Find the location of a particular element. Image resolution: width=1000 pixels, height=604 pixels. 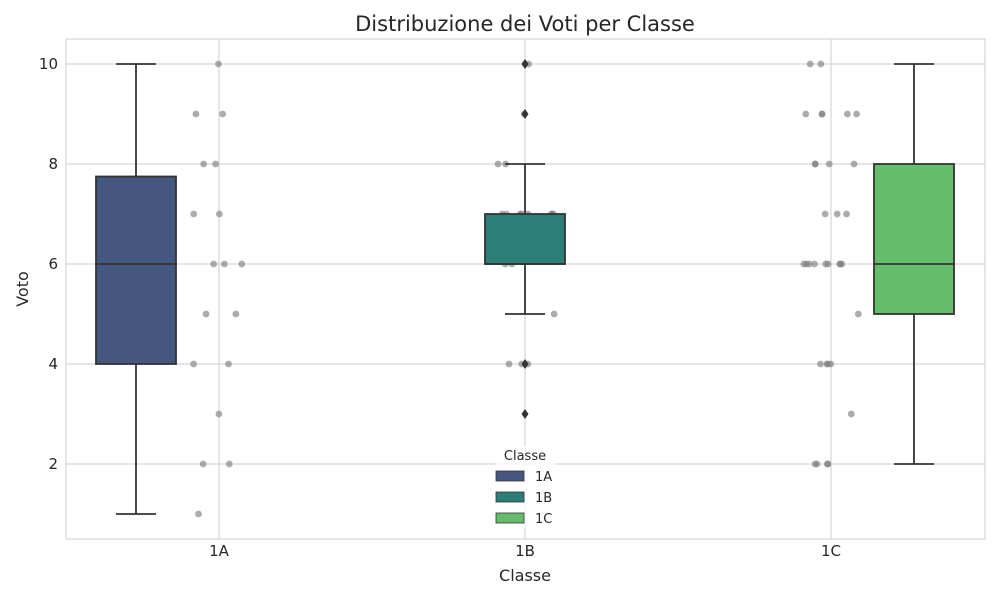

y-axis-label: Voto is located at coordinates (22, 289).